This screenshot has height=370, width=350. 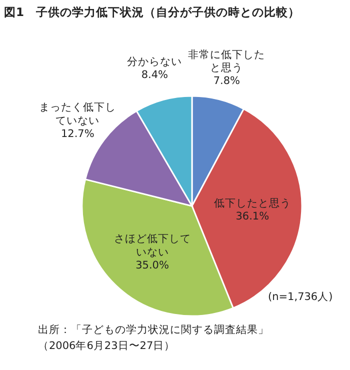 I want to click on annotation: （2006年6月23日〜27日）, so click(x=107, y=346).